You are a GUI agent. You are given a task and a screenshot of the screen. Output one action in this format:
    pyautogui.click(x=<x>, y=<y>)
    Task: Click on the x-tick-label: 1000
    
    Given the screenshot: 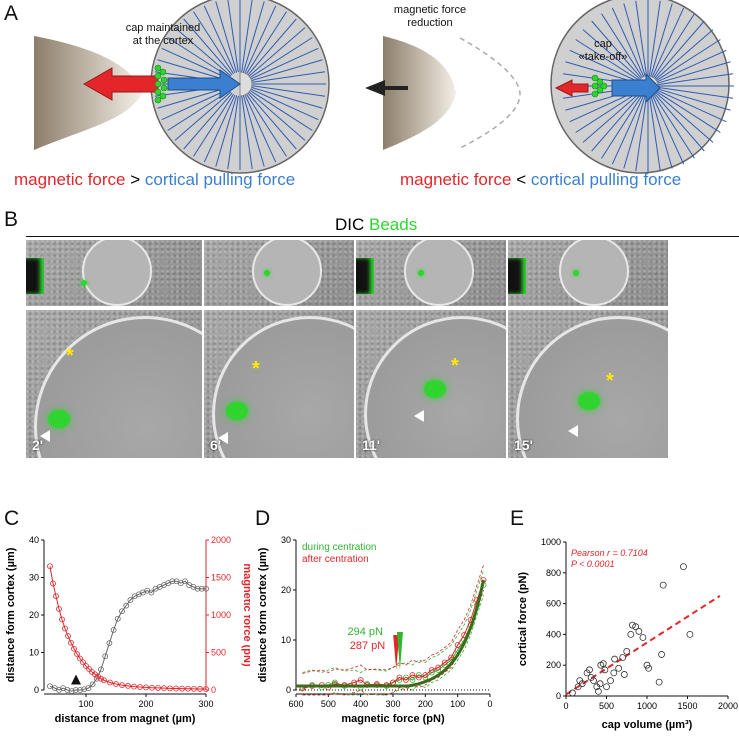 What is the action you would take?
    pyautogui.click(x=647, y=706)
    